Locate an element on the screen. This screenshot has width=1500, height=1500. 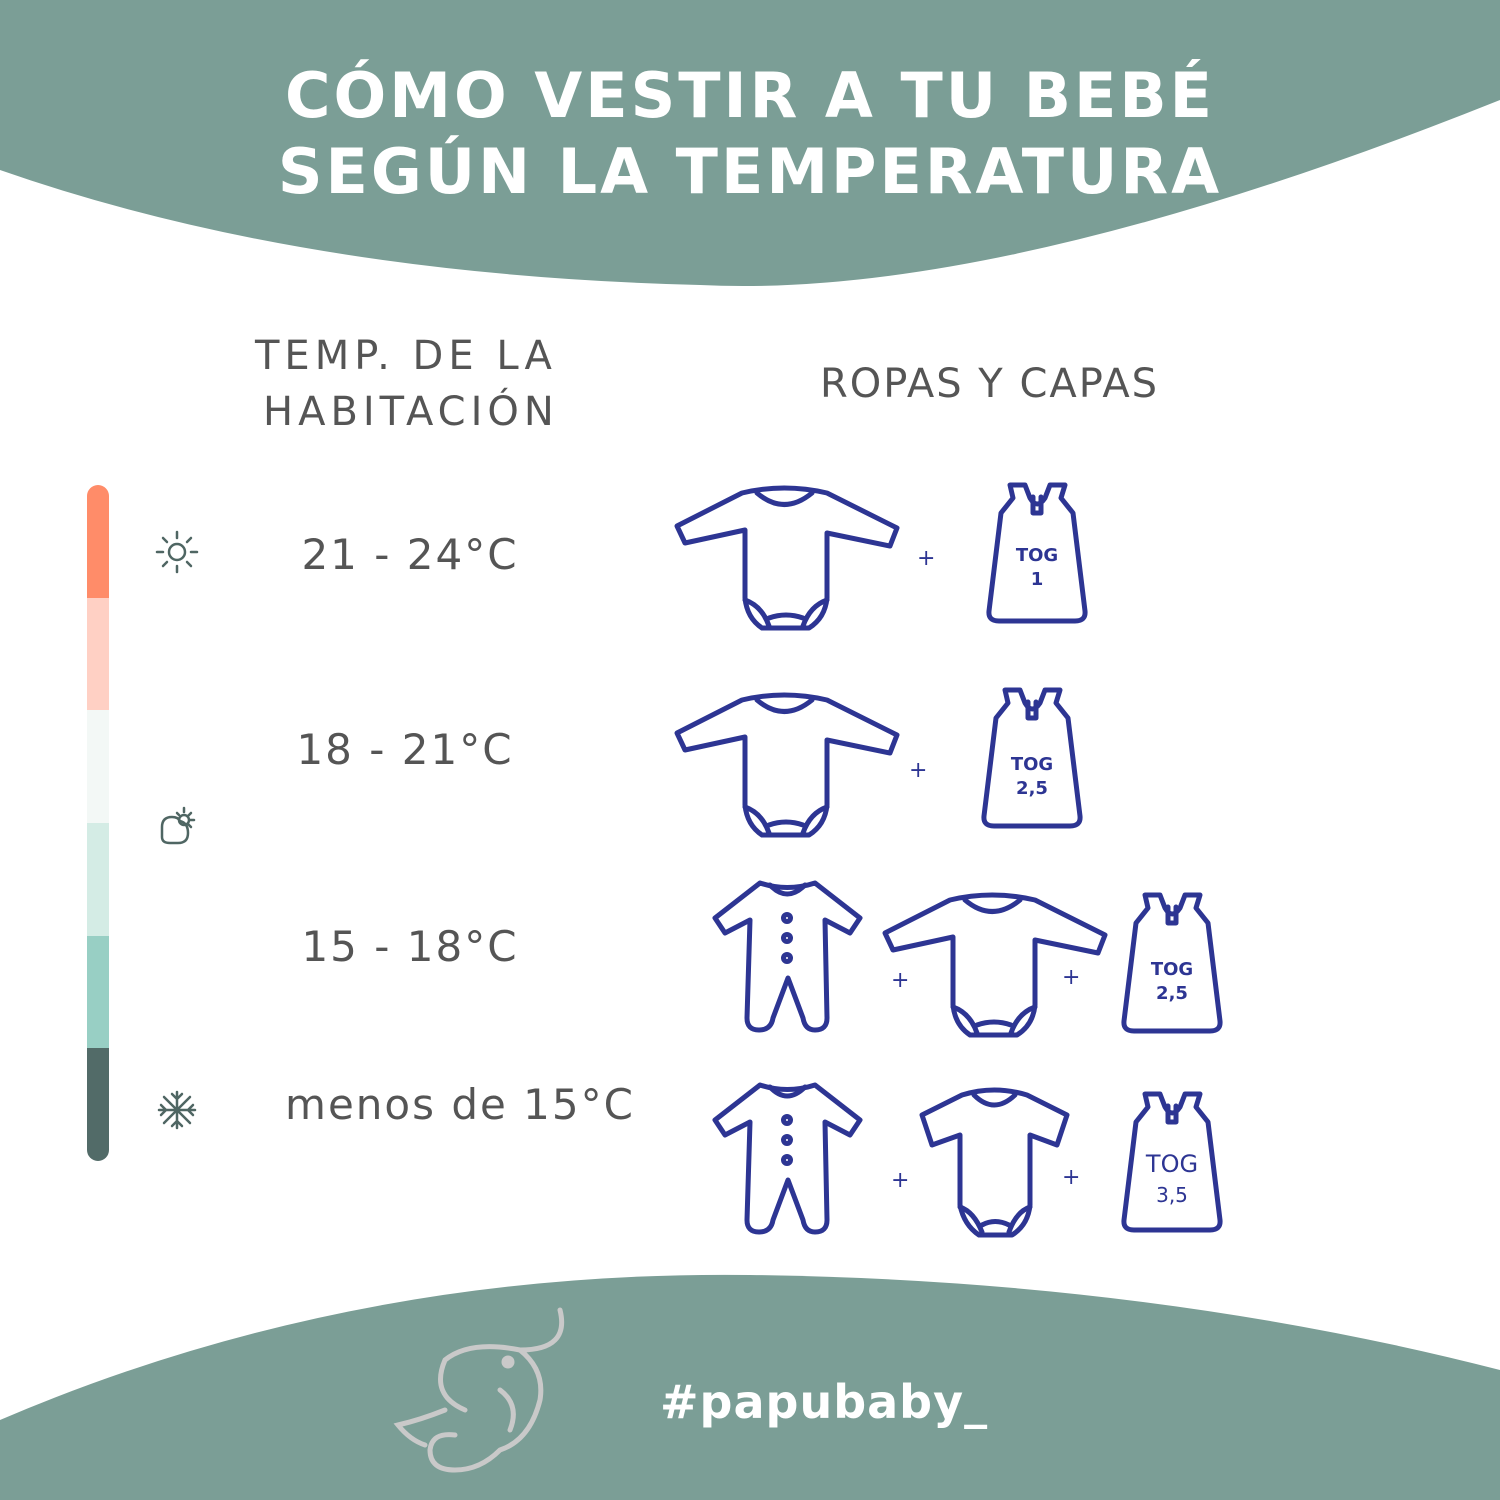
cloud-sun-icon is located at coordinates (178, 825).